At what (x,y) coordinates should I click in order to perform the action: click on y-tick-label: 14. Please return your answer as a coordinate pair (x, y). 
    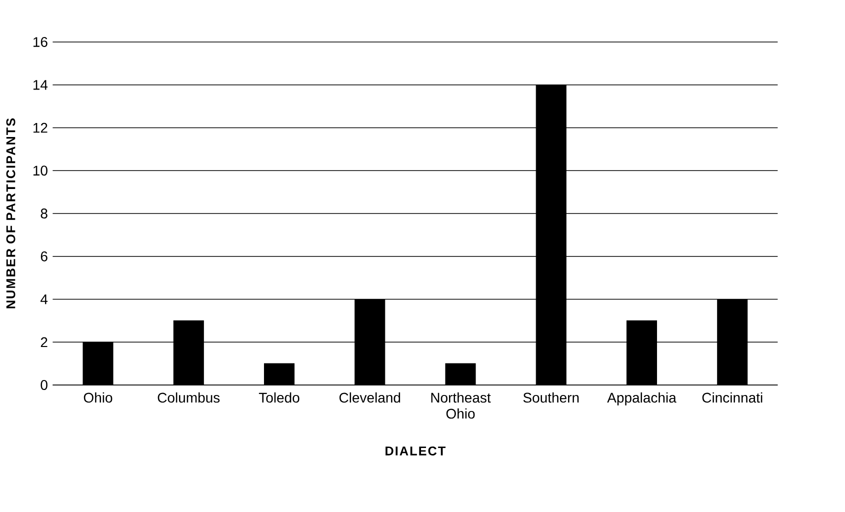
    Looking at the image, I should click on (40, 85).